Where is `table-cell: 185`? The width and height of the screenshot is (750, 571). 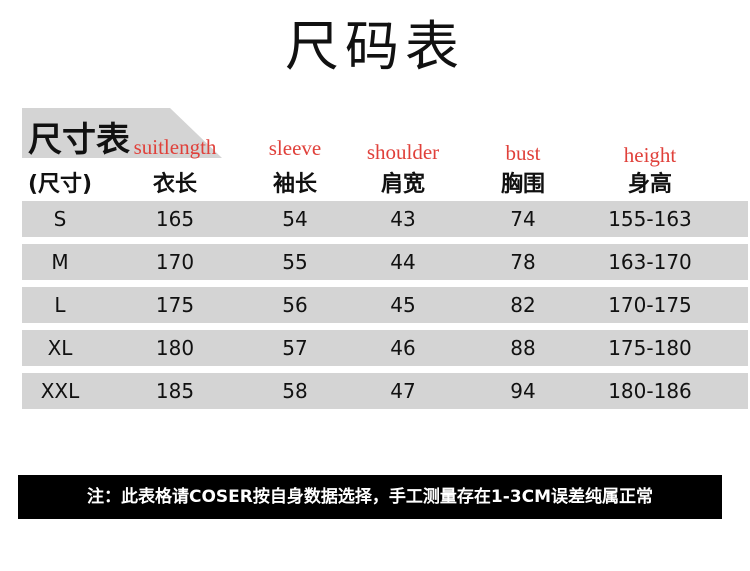 table-cell: 185 is located at coordinates (175, 391).